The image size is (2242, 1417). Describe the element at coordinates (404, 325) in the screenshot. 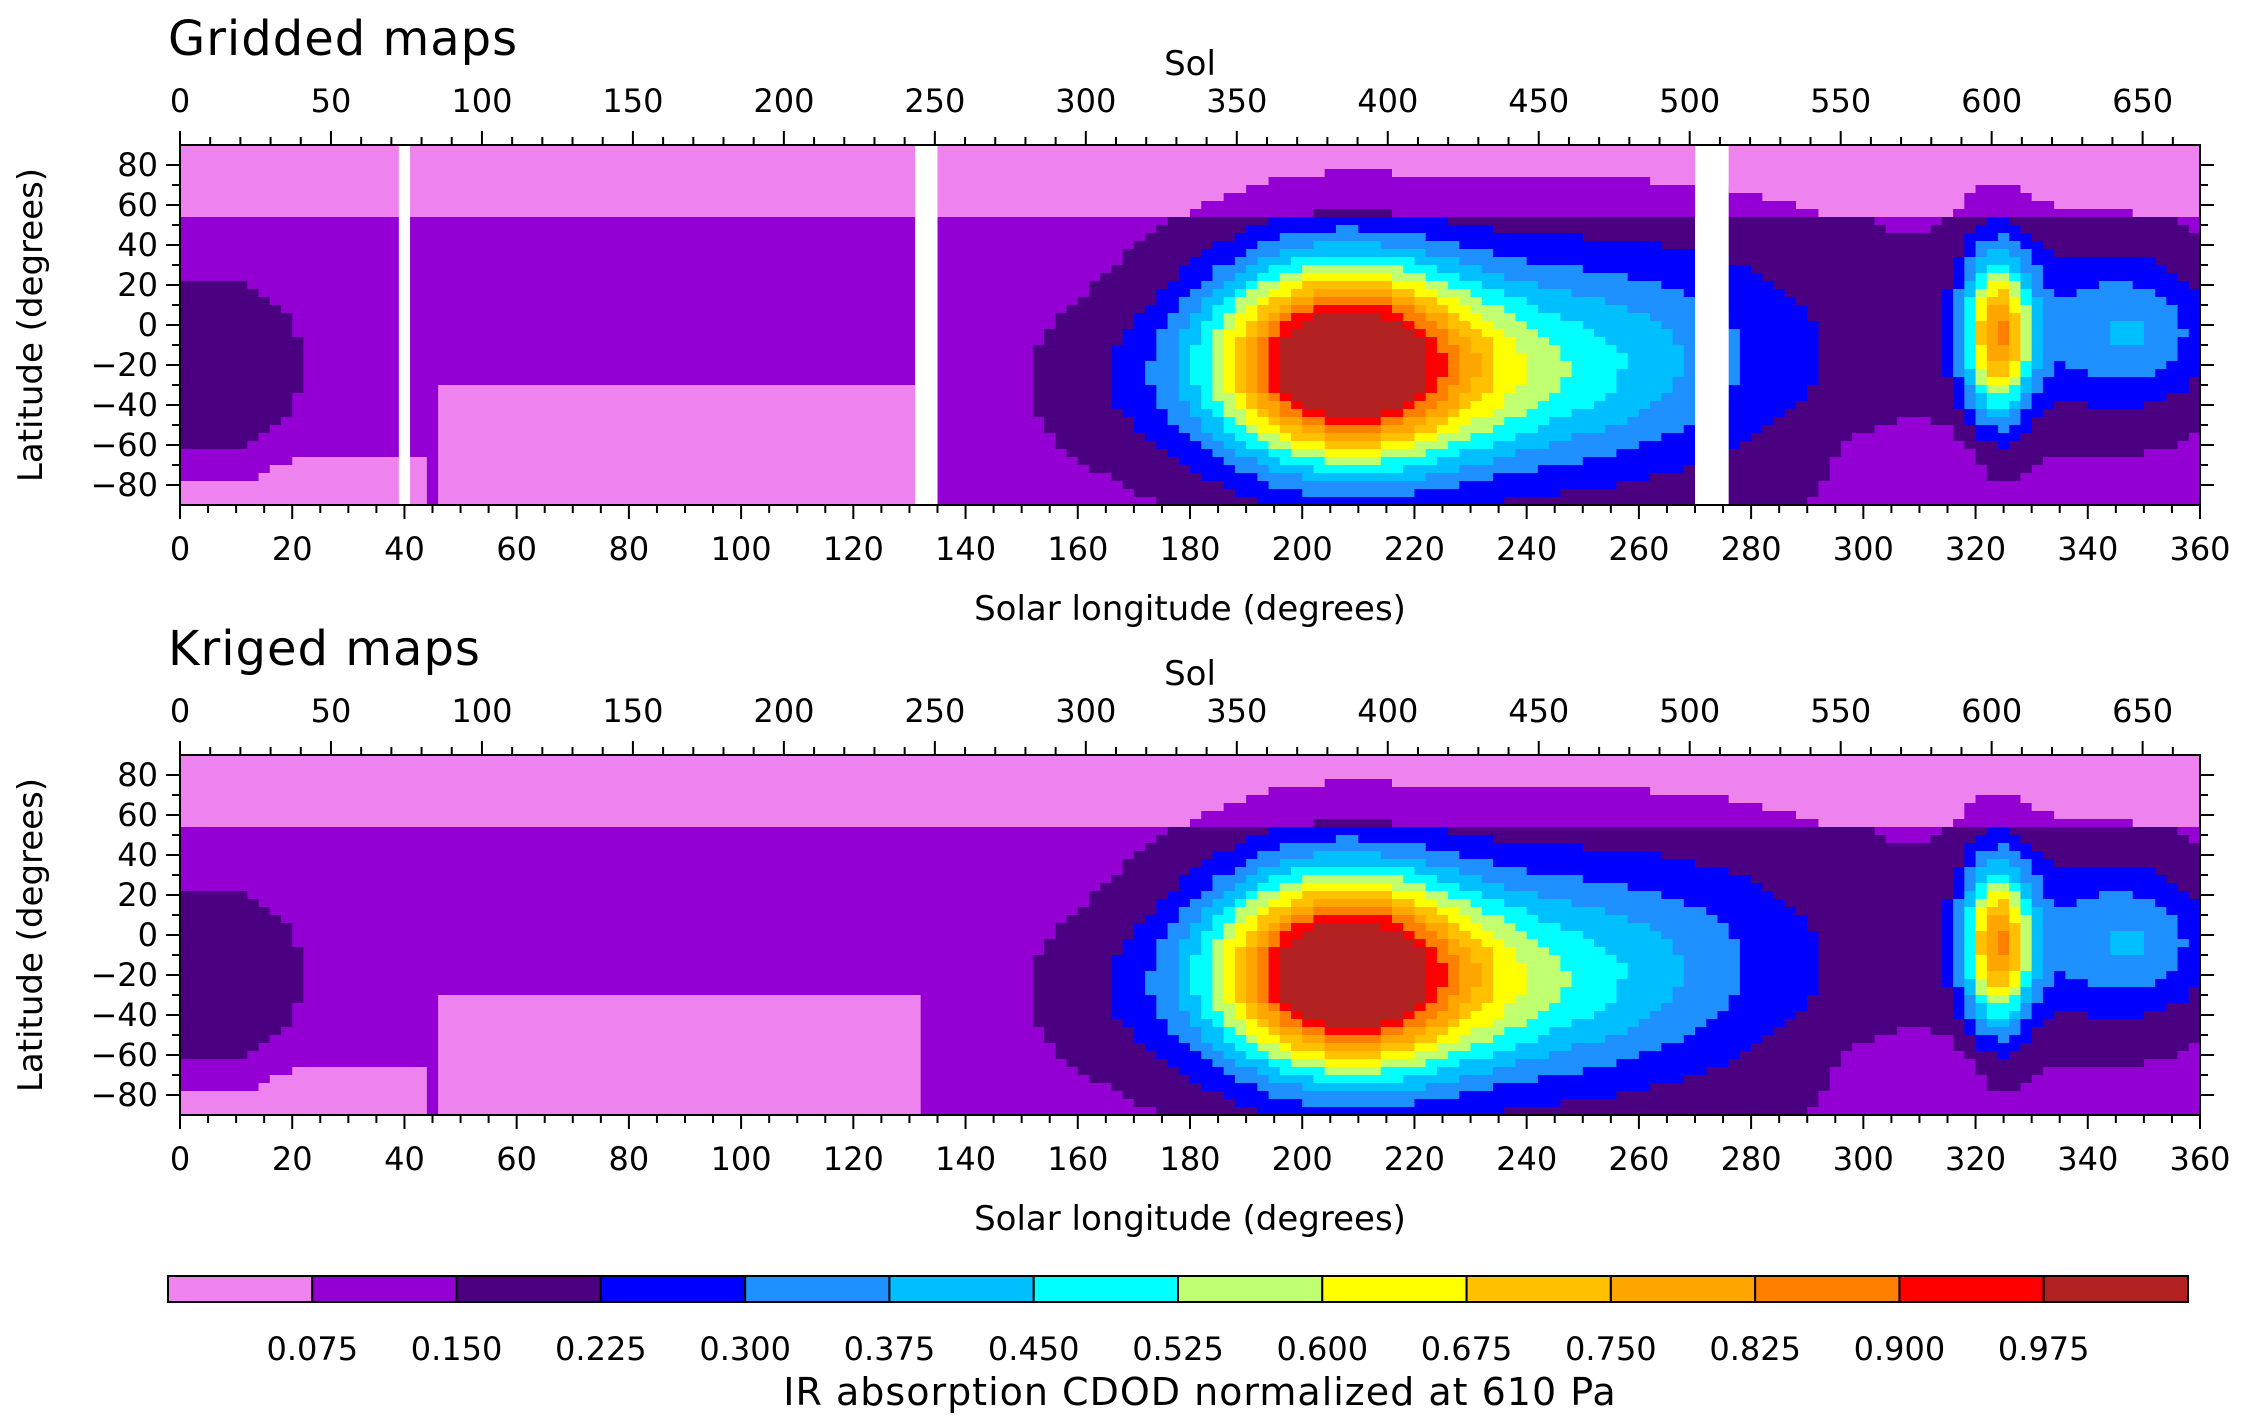

I see `data-gap` at that location.